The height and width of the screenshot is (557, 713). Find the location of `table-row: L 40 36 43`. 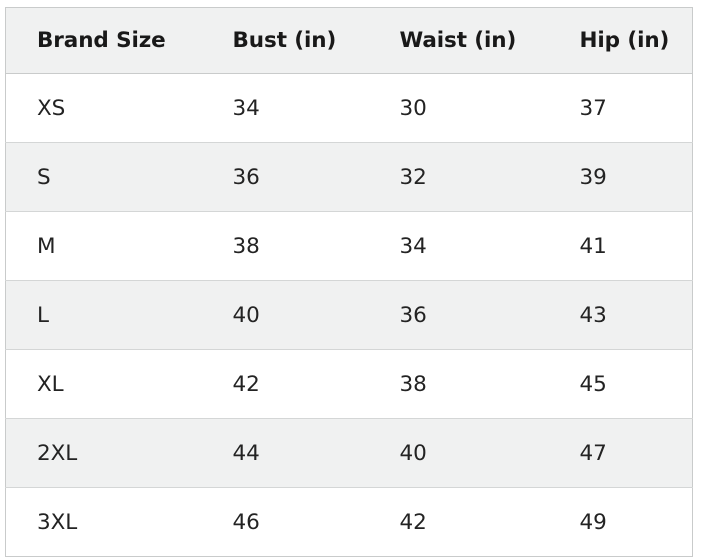

table-row: L 40 36 43 is located at coordinates (349, 315).